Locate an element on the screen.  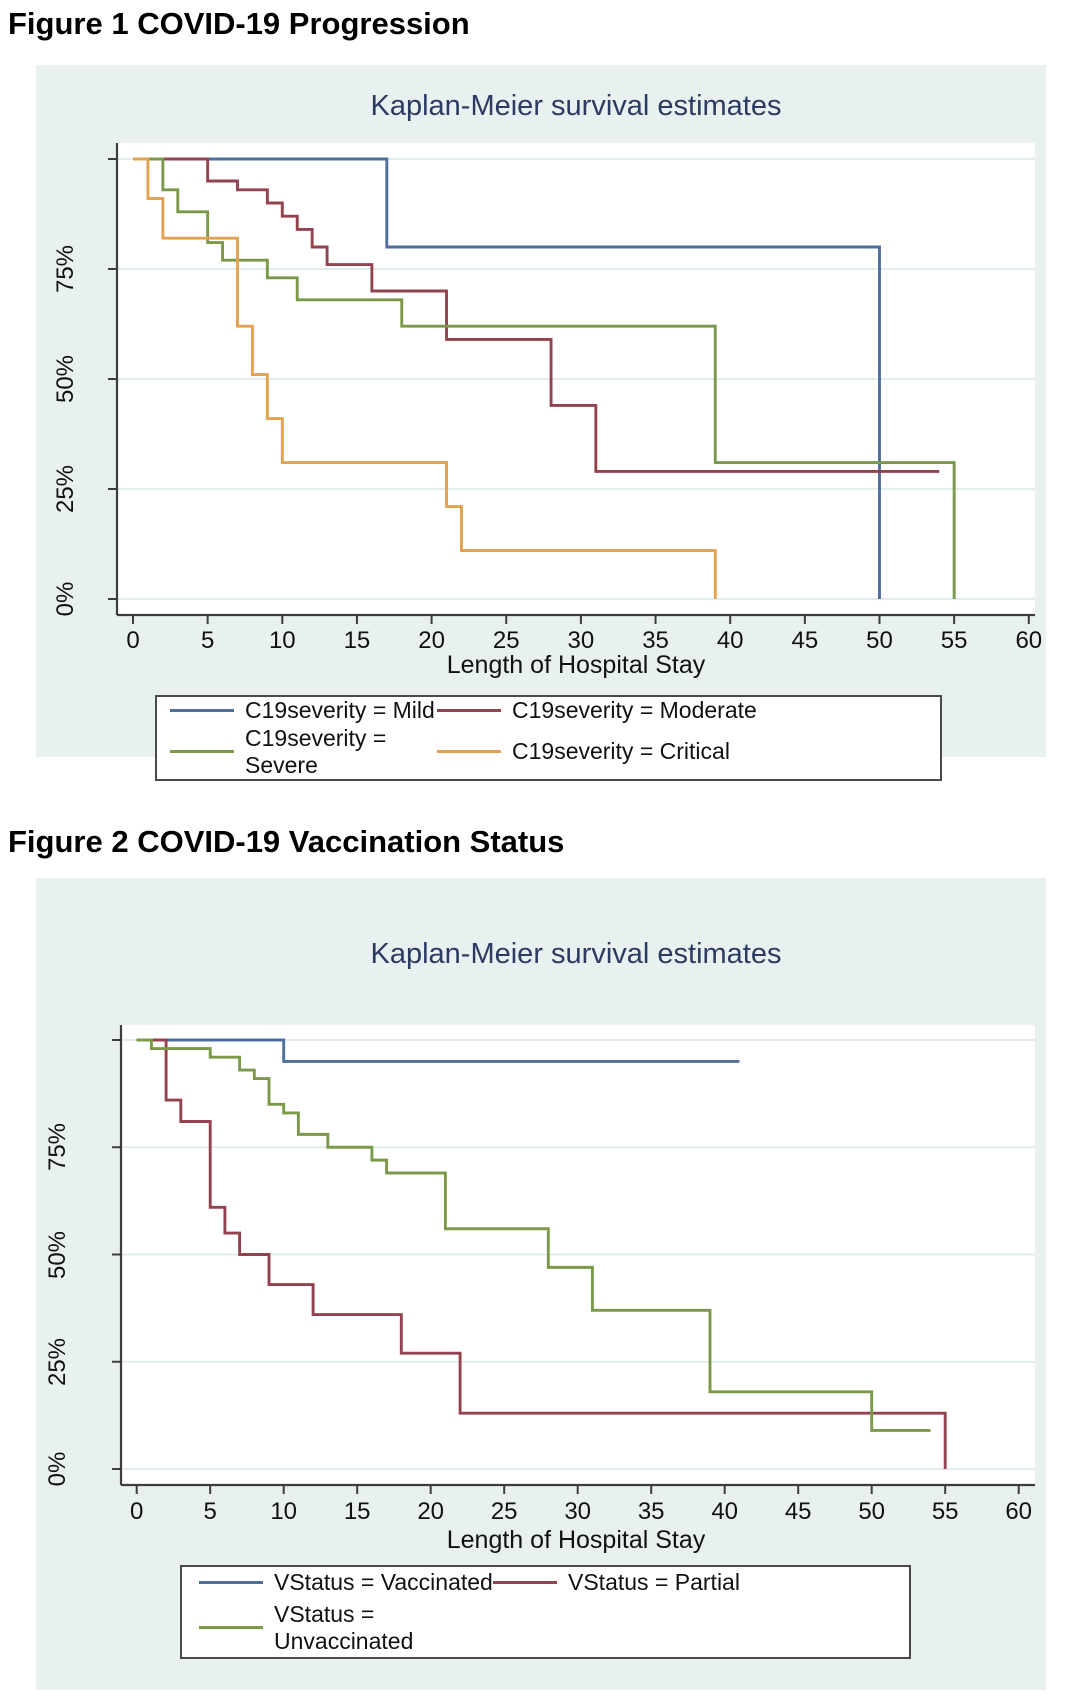
legend-item-unvaccinated: VStatus = Unvaccinated is located at coordinates (346, 1628).